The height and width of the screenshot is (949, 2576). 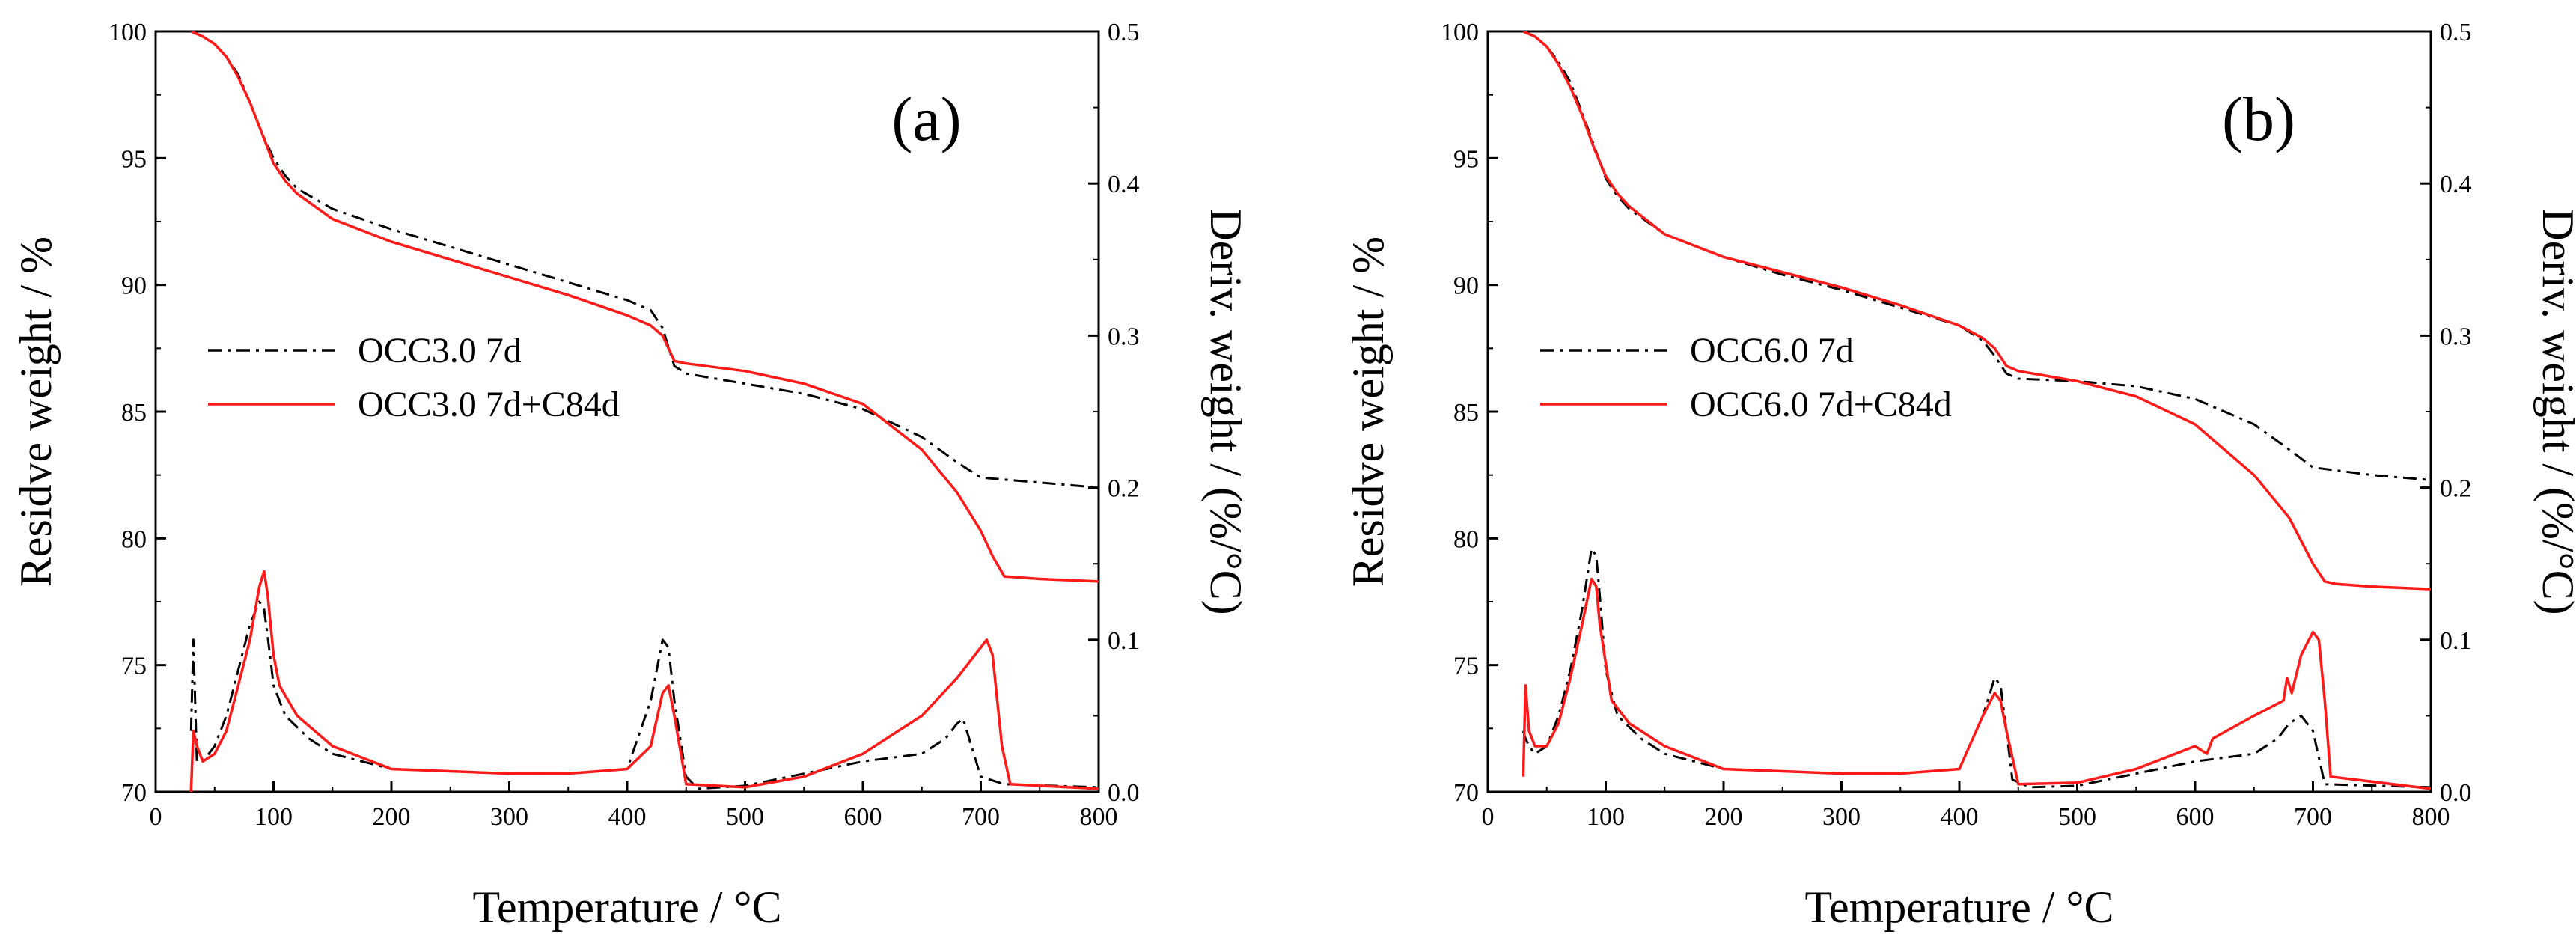 I want to click on legend-label: OCC6.0 7d+C84d, so click(x=1821, y=404).